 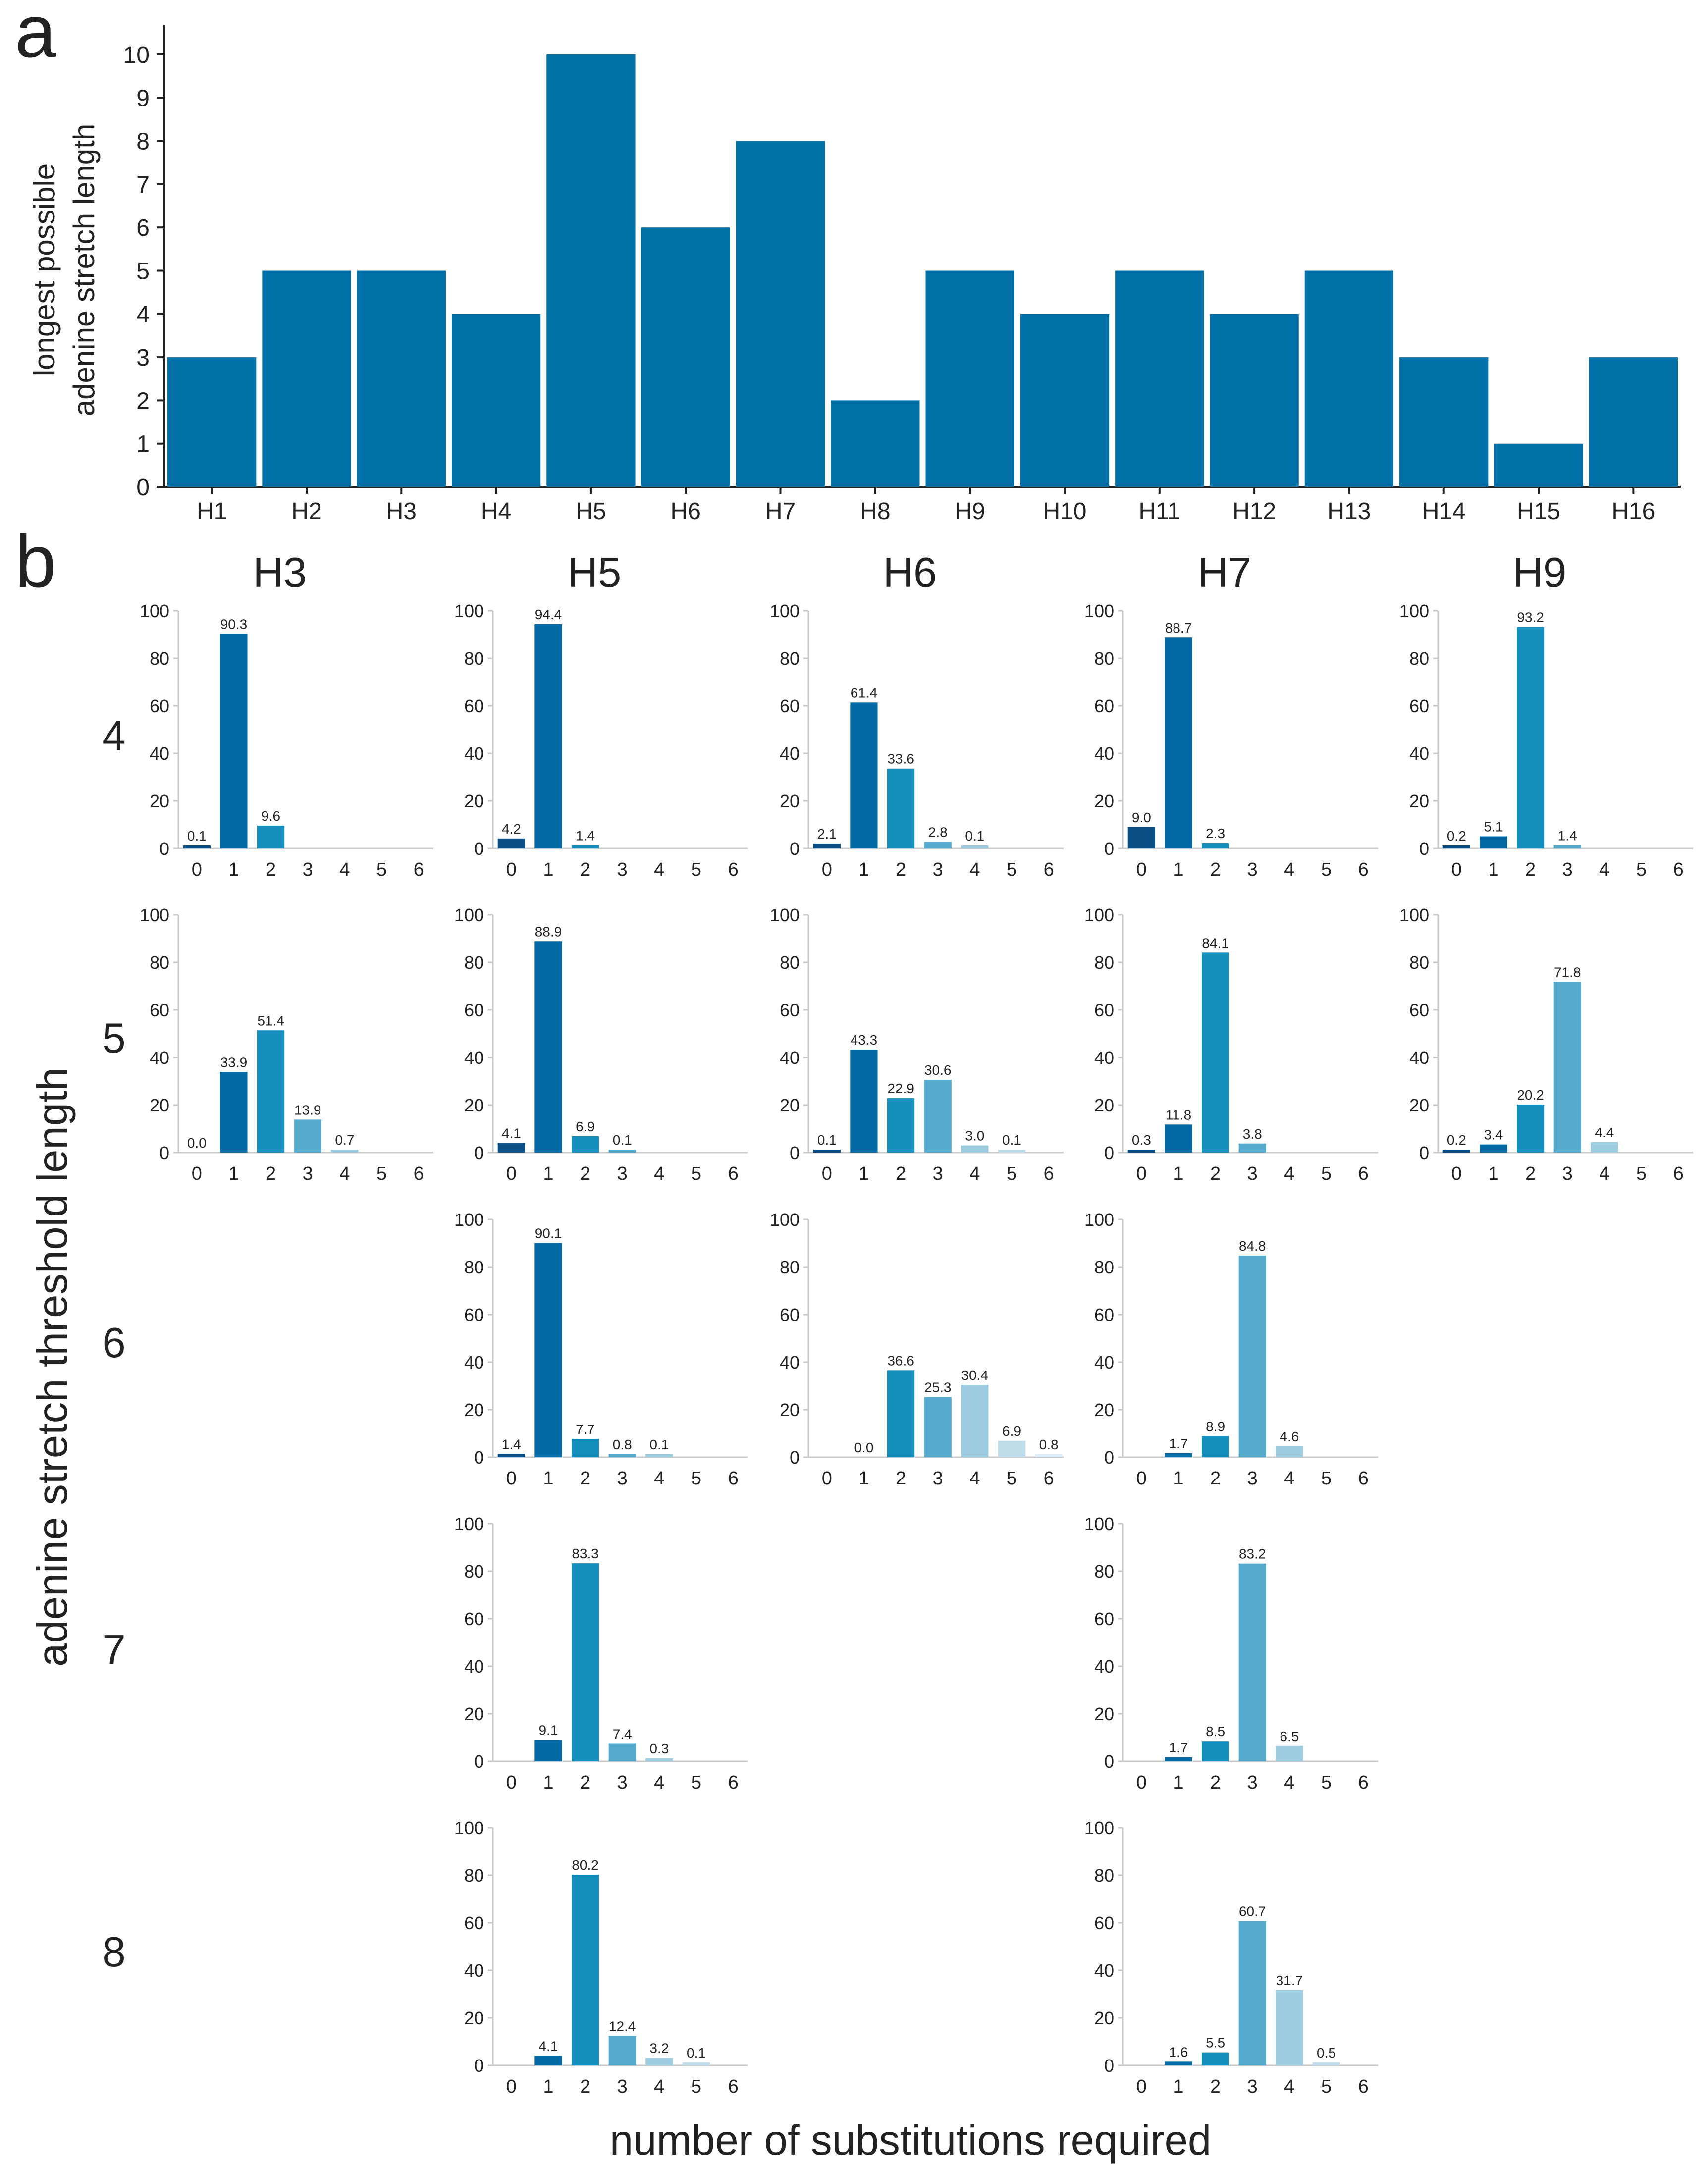 I want to click on subplot-data-label: 31.7, so click(x=1289, y=1980).